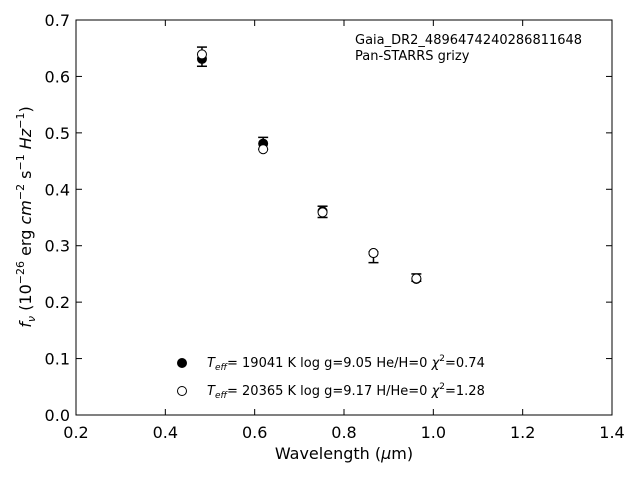 This screenshot has height=480, width=640. What do you see at coordinates (57, 76) in the screenshot?
I see `y-tick-label: 0.6` at bounding box center [57, 76].